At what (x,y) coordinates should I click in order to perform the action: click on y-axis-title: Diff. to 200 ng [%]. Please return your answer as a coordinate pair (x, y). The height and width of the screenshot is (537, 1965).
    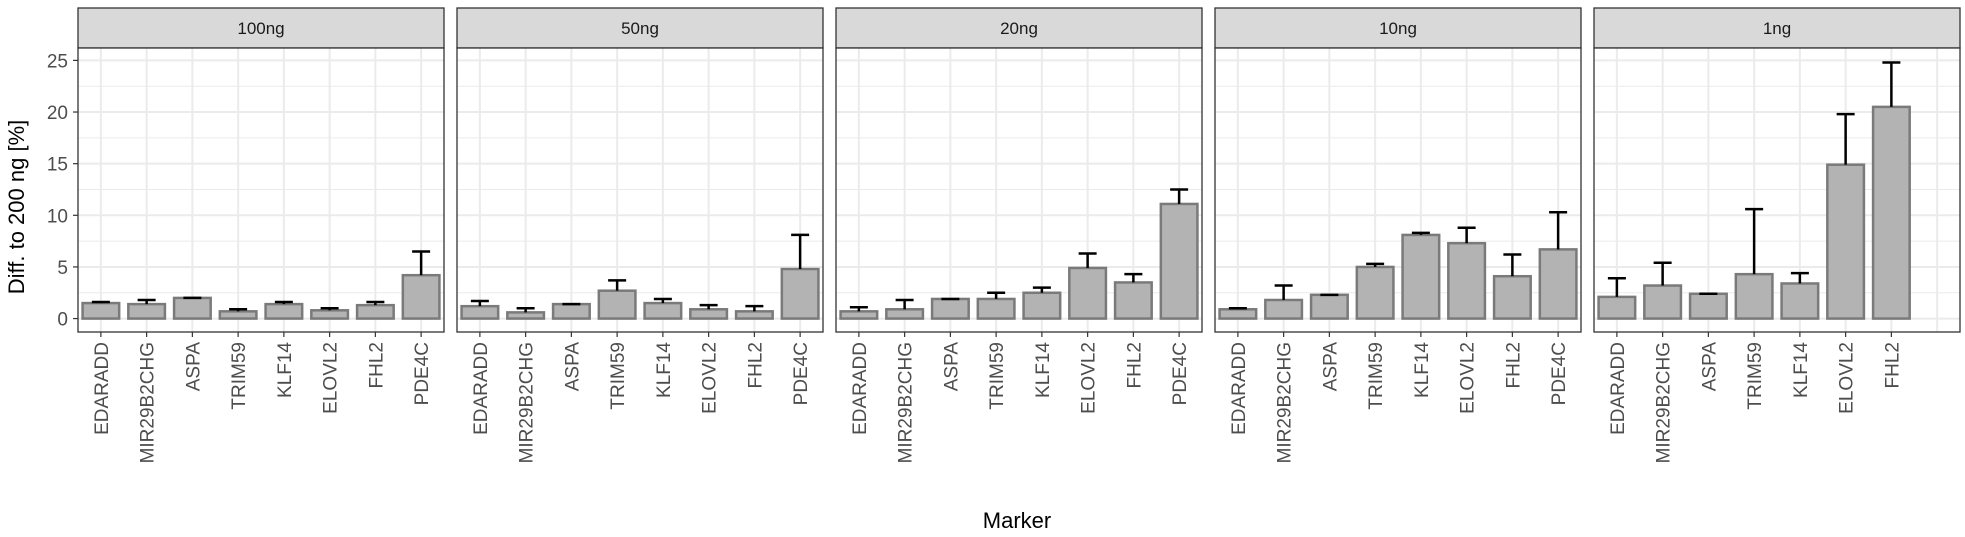
    Looking at the image, I should click on (16, 207).